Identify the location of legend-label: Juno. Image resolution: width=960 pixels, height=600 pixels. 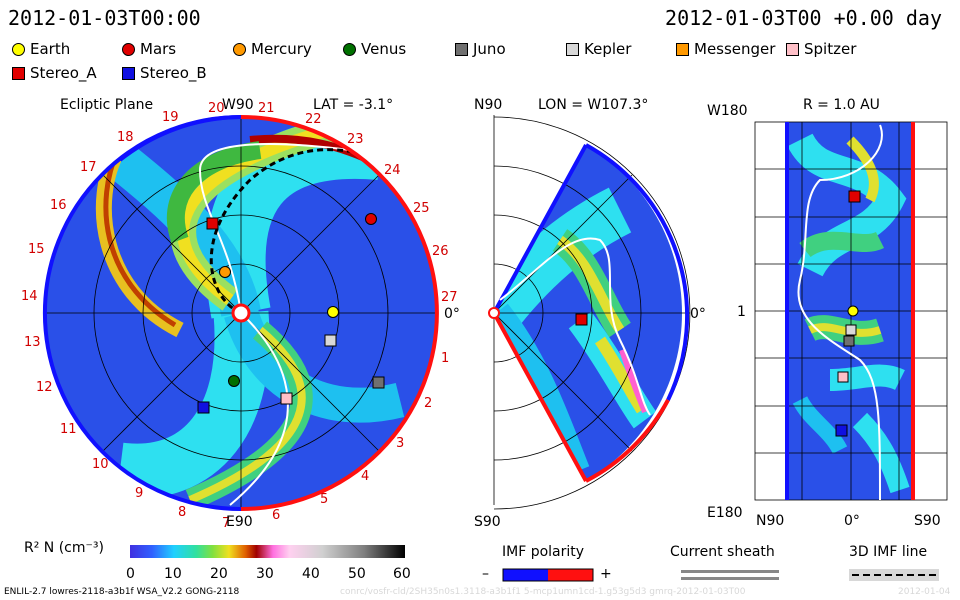
(489, 49).